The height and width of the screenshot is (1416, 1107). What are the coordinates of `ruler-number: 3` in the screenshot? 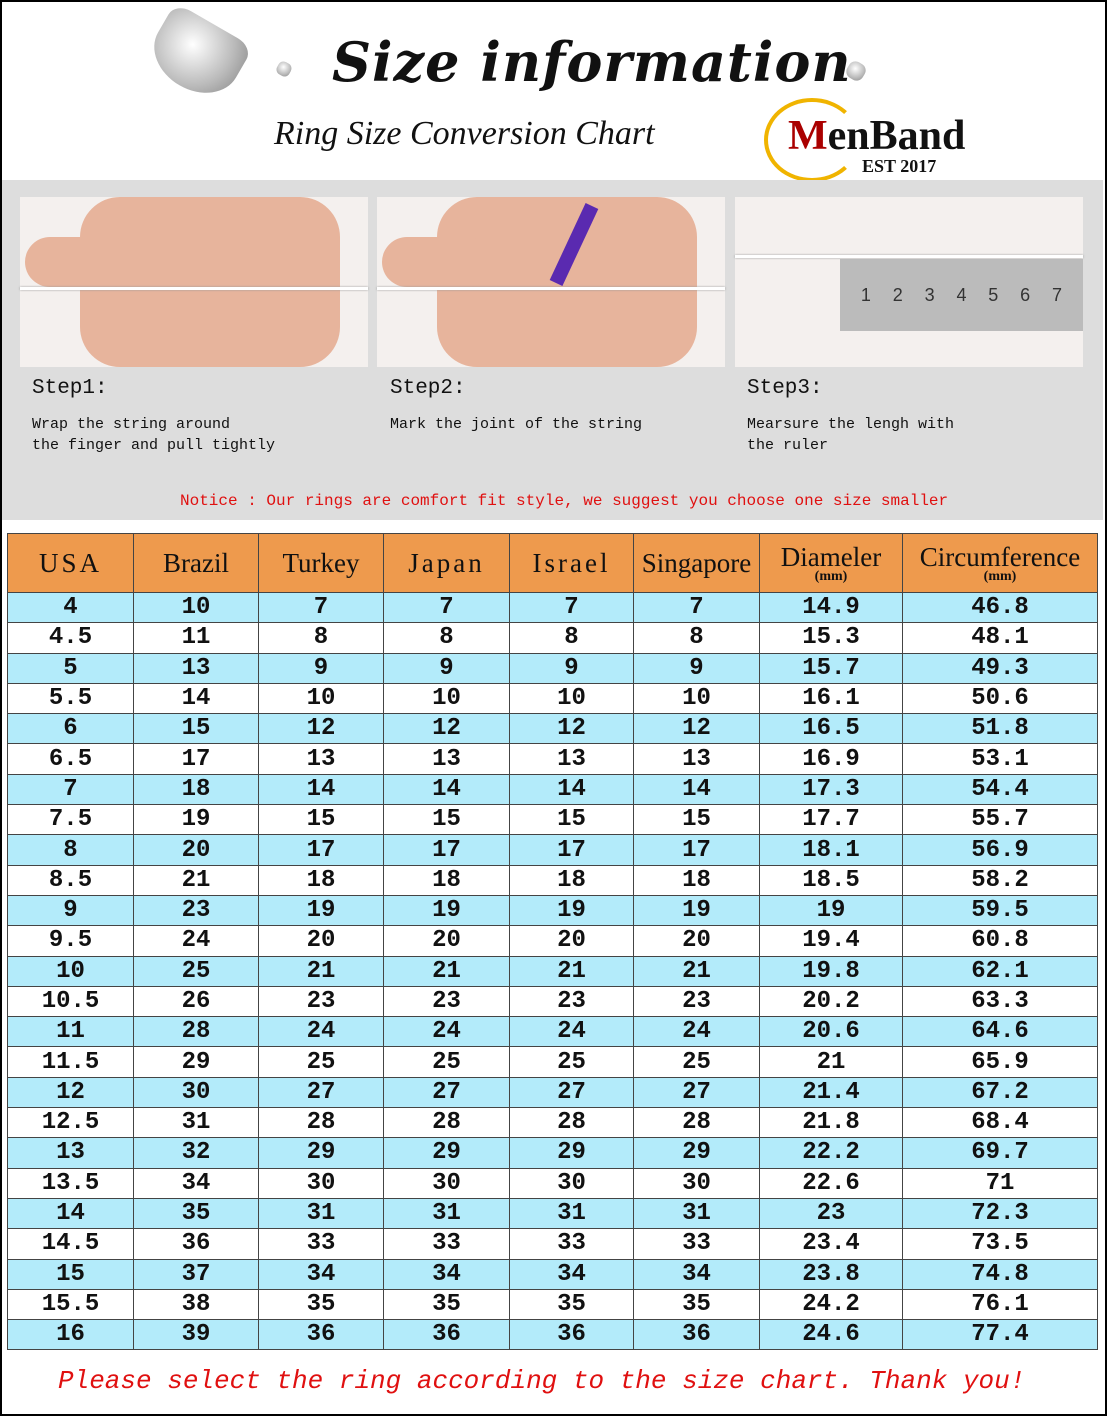 It's located at (929, 294).